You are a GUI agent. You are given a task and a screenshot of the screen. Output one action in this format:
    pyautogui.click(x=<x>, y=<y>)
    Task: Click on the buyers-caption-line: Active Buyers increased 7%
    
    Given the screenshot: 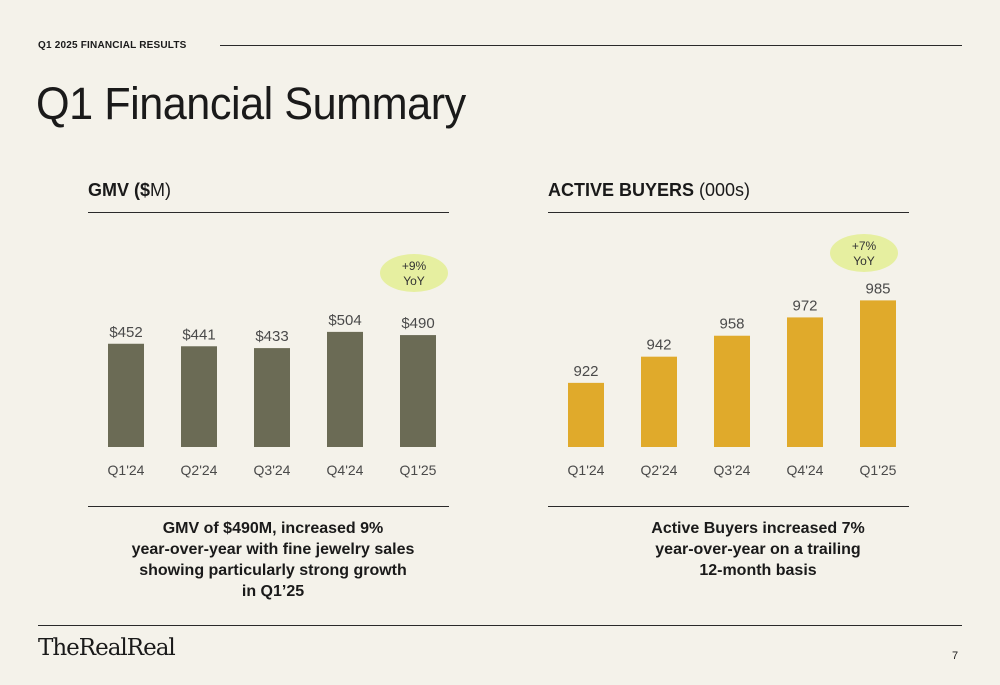 What is the action you would take?
    pyautogui.click(x=758, y=528)
    